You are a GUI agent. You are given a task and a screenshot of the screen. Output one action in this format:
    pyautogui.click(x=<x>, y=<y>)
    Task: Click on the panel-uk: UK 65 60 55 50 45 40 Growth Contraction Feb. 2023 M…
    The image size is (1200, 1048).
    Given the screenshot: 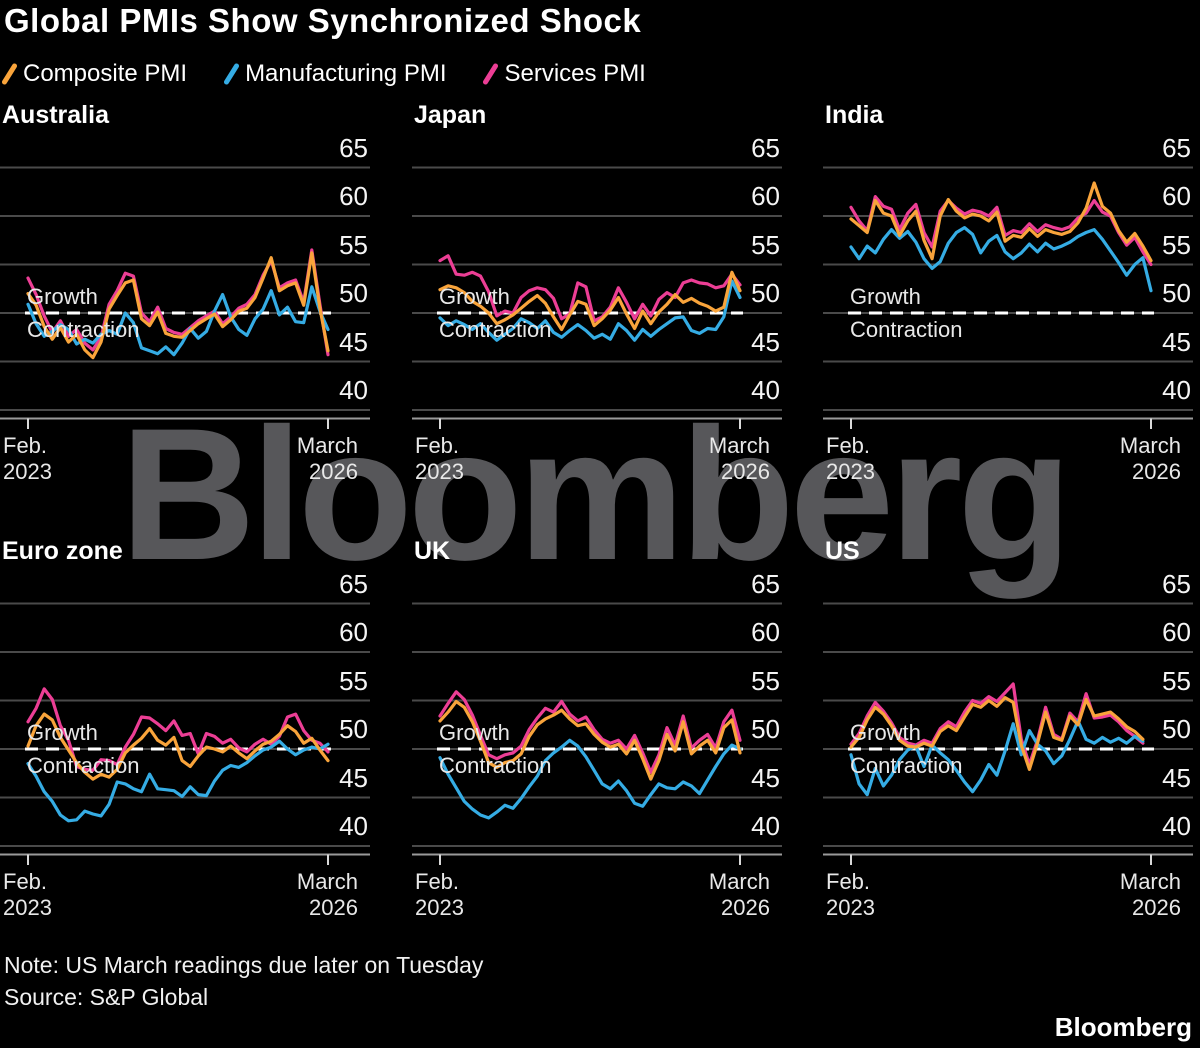 What is the action you would take?
    pyautogui.click(x=597, y=732)
    